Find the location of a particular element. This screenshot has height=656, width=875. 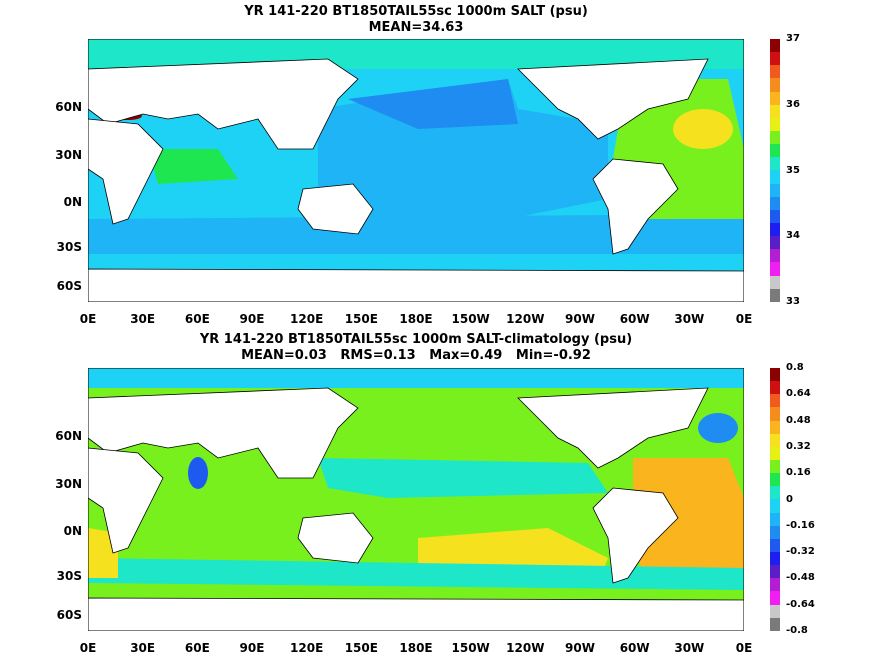

map1-land-north-america is located at coordinates (613, 99).